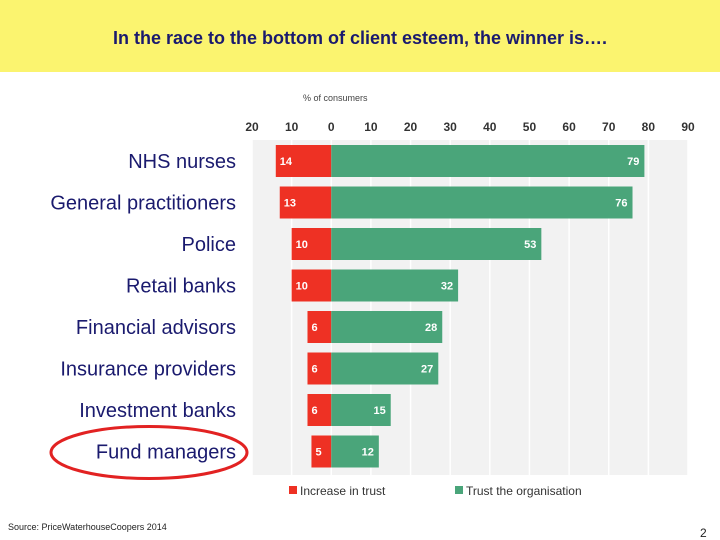 The image size is (720, 540). What do you see at coordinates (530, 245) in the screenshot?
I see `data-label-trust: 53` at bounding box center [530, 245].